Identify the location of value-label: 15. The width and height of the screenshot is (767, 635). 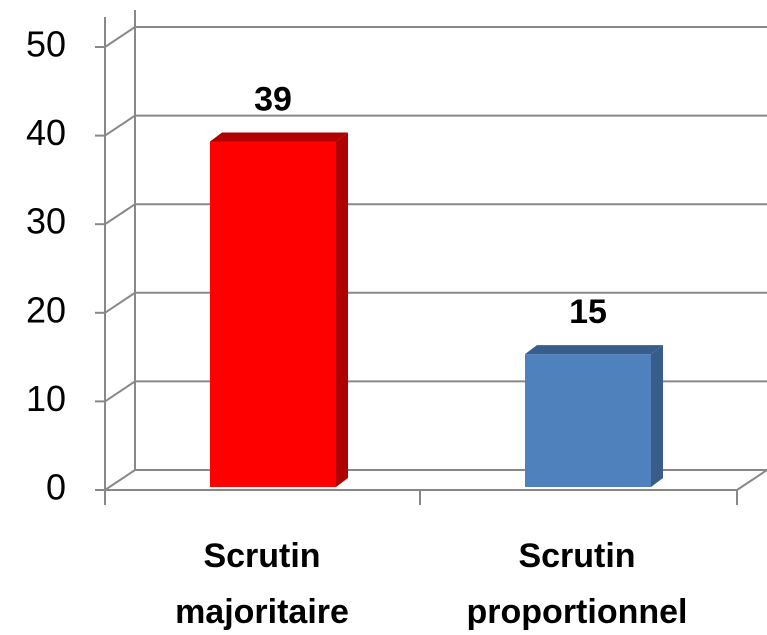
(588, 312).